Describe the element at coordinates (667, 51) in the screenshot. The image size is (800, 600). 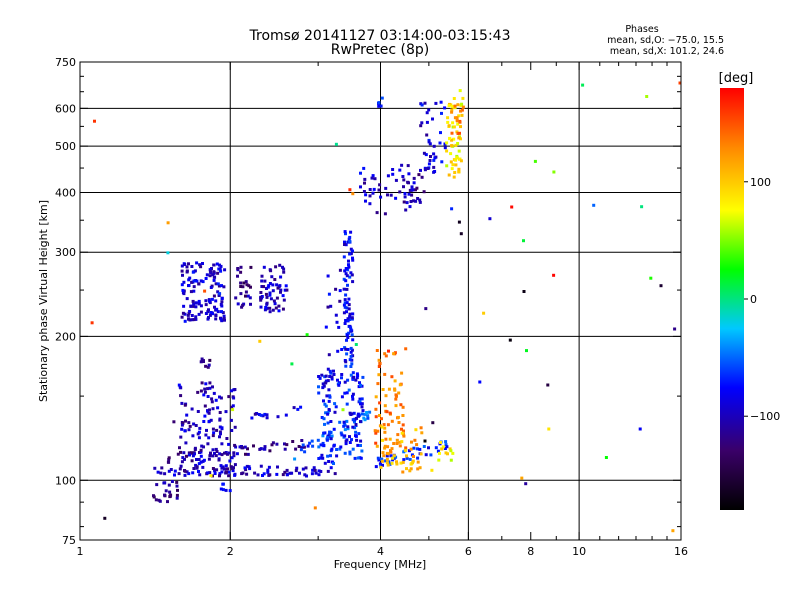
I see `phase-info-x-mode: mean, sd,X: 101.2, 24.6` at that location.